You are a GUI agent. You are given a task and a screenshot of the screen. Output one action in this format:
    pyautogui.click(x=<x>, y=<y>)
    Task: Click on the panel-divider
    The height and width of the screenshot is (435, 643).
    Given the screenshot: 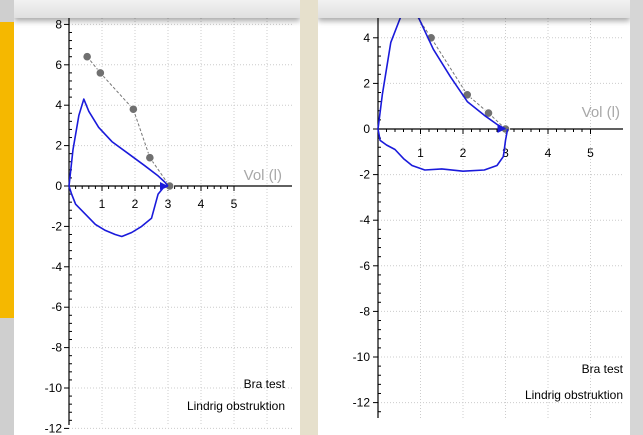 What is the action you would take?
    pyautogui.click(x=309, y=217)
    